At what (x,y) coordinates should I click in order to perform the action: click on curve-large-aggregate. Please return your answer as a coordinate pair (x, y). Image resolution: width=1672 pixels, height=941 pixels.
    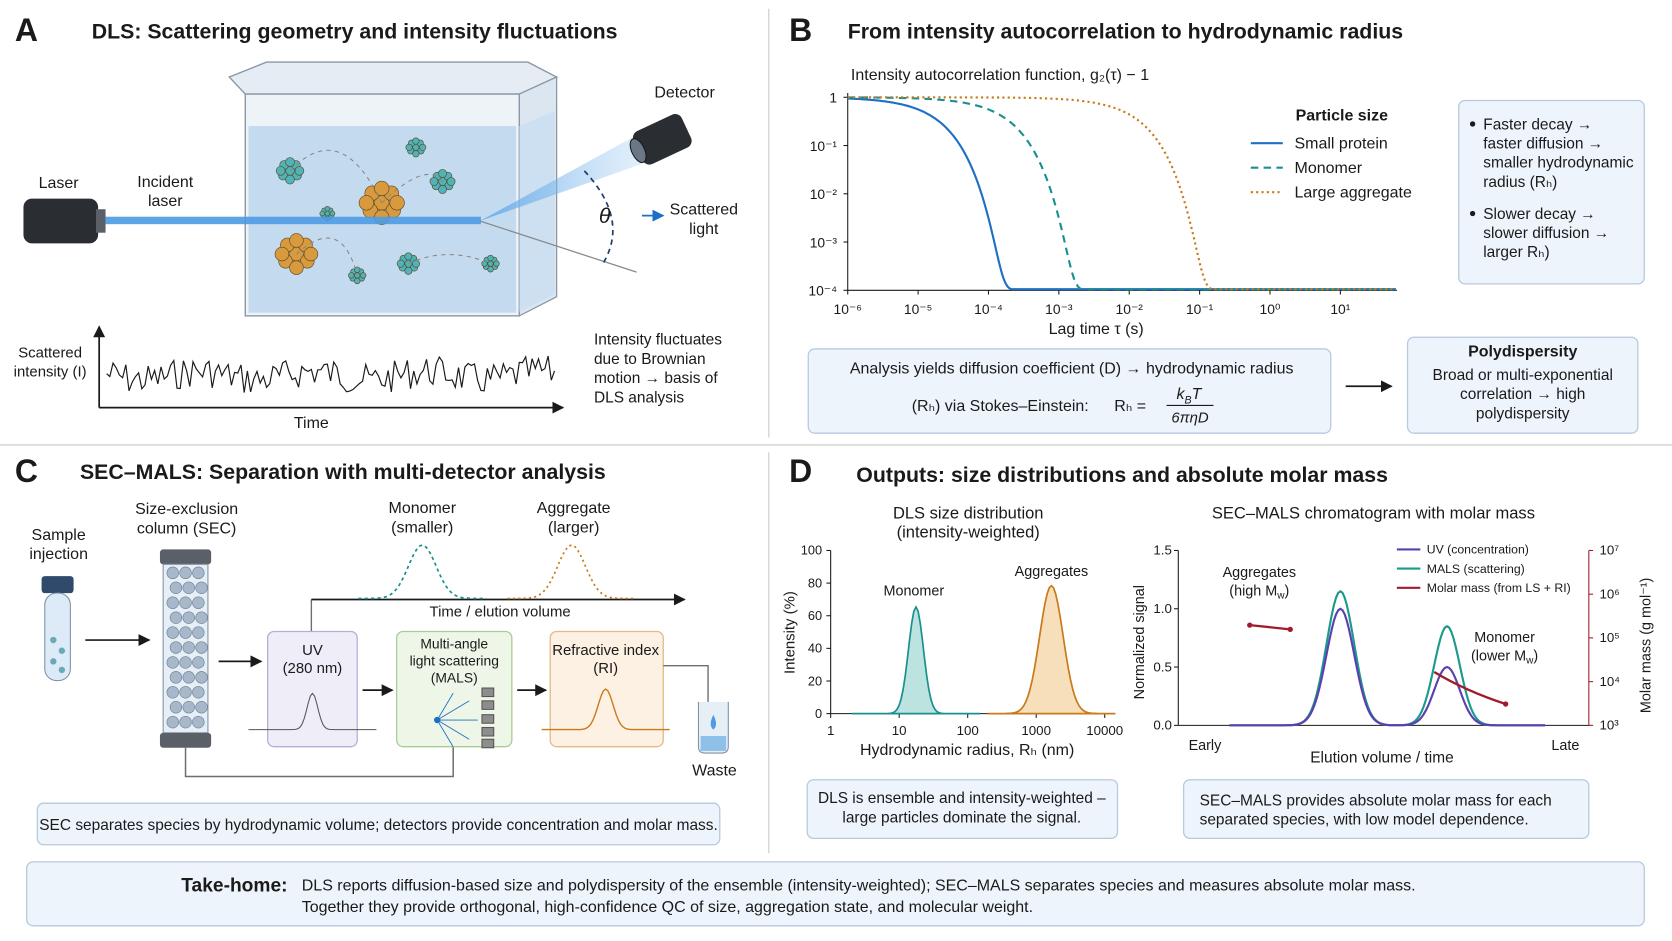
    Looking at the image, I should click on (1121, 193).